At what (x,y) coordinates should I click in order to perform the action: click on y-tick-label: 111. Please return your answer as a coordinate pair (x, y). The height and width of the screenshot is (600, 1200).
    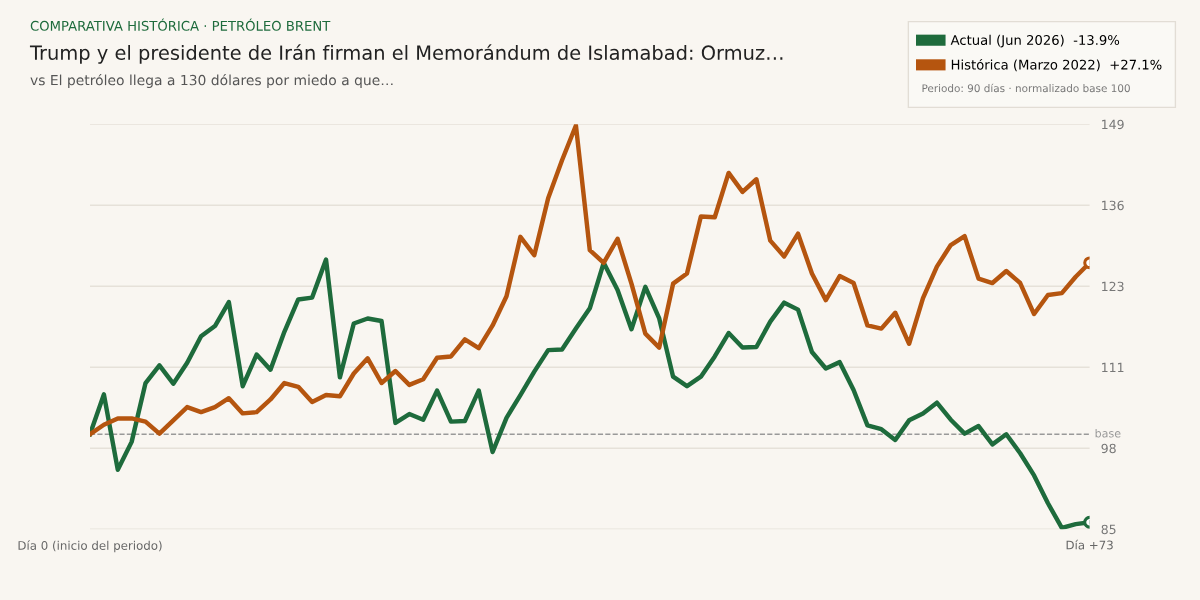
    Looking at the image, I should click on (1113, 367).